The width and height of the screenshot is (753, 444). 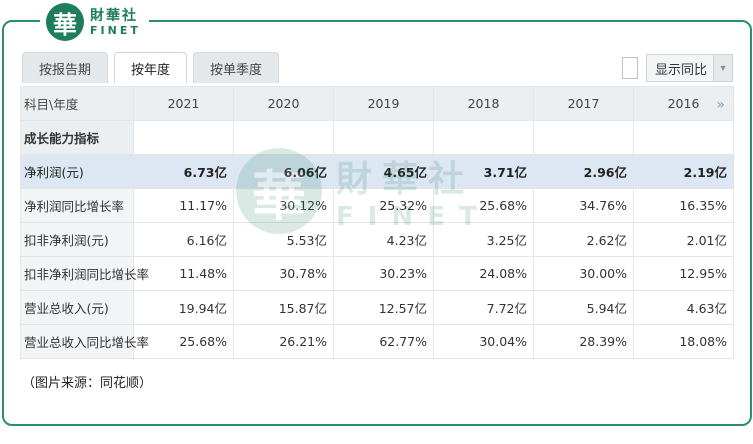 I want to click on row-label: 净利润同比增长率, so click(x=77, y=205).